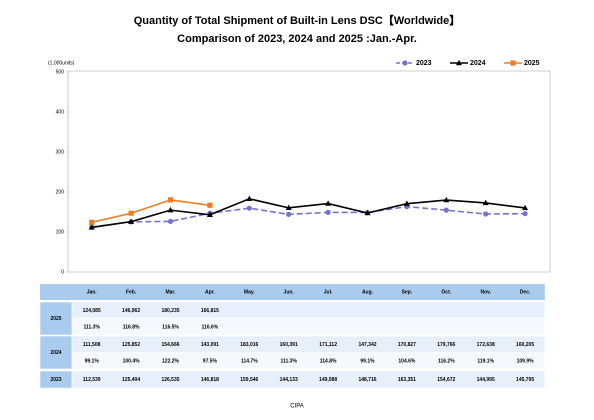 The image size is (594, 420). Describe the element at coordinates (131, 292) in the screenshot. I see `column-header: Feb.` at that location.